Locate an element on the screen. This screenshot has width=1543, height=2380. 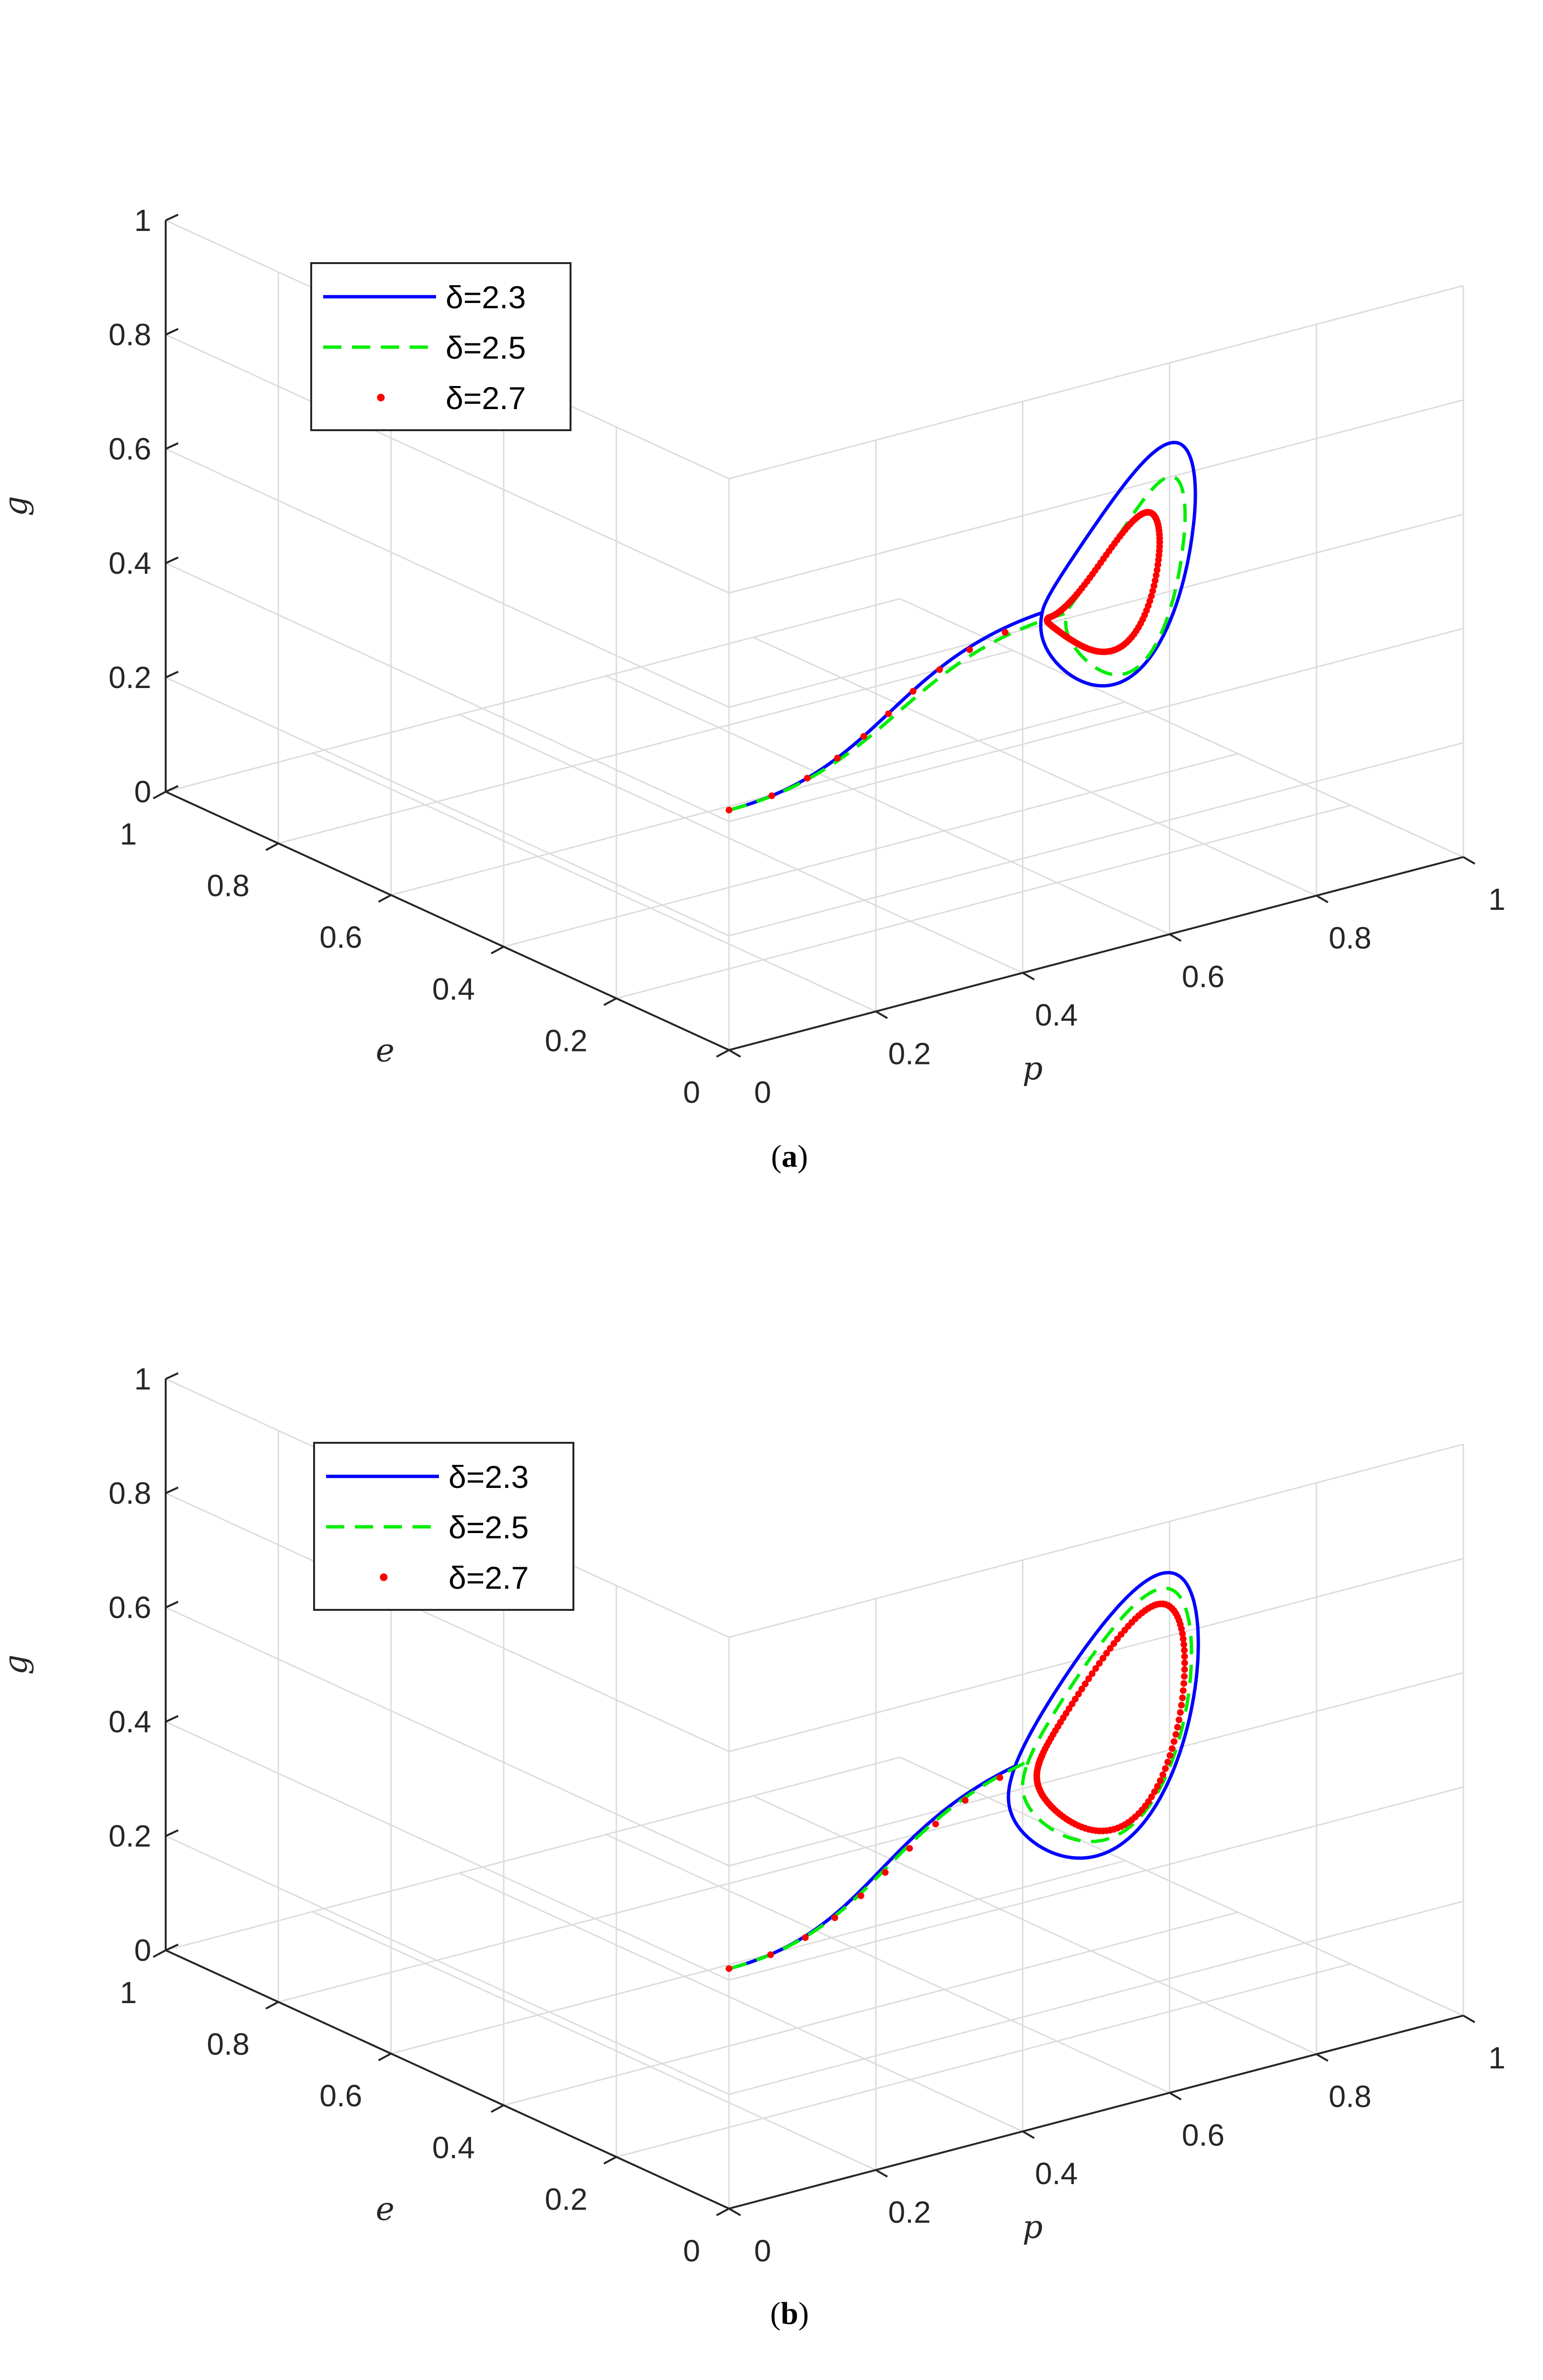
series-2-markers is located at coordinates (957, 1786).